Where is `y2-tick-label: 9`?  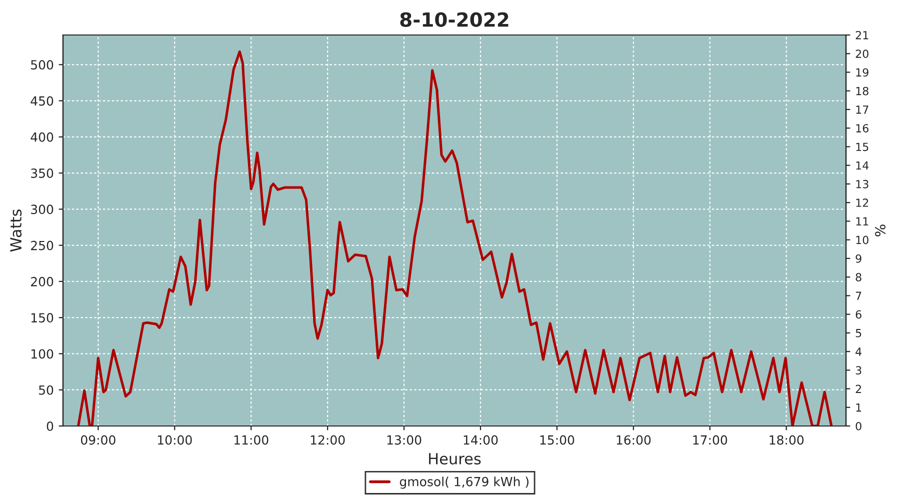
y2-tick-label: 9 is located at coordinates (859, 258).